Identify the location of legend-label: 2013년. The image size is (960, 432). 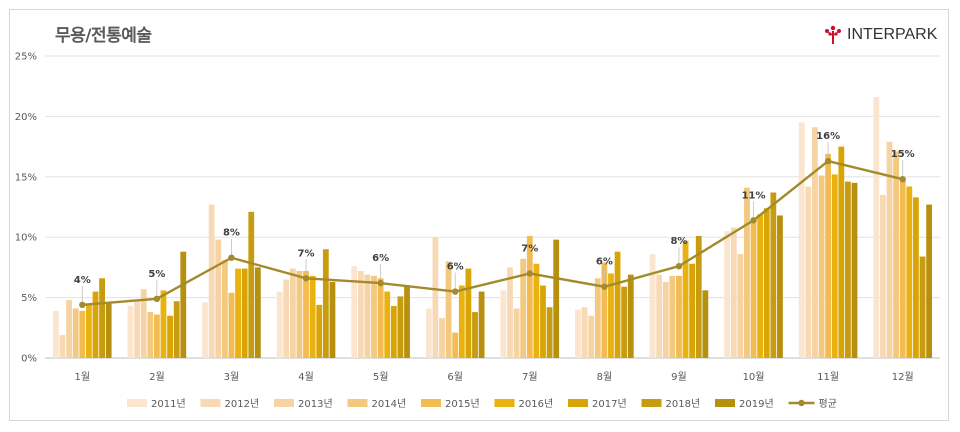
(315, 404).